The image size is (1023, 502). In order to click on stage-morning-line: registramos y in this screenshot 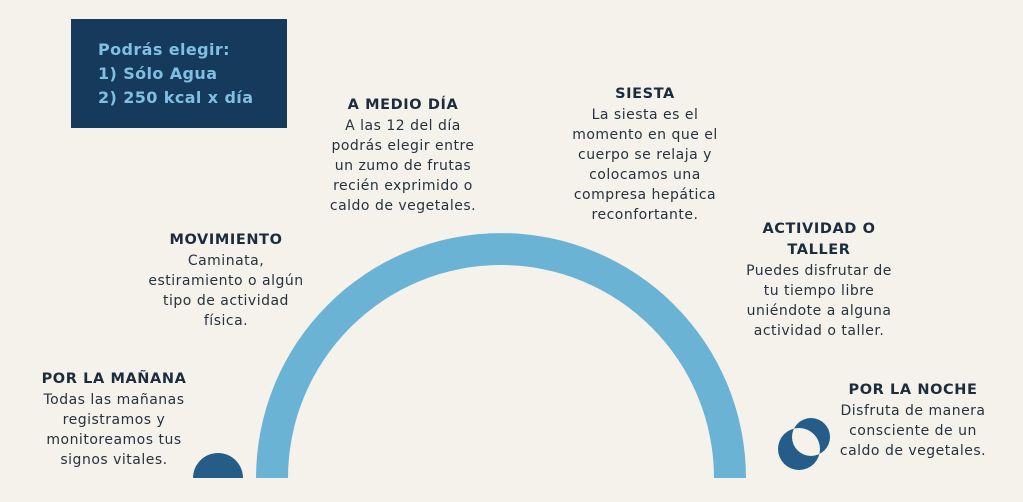, I will do `click(114, 420)`.